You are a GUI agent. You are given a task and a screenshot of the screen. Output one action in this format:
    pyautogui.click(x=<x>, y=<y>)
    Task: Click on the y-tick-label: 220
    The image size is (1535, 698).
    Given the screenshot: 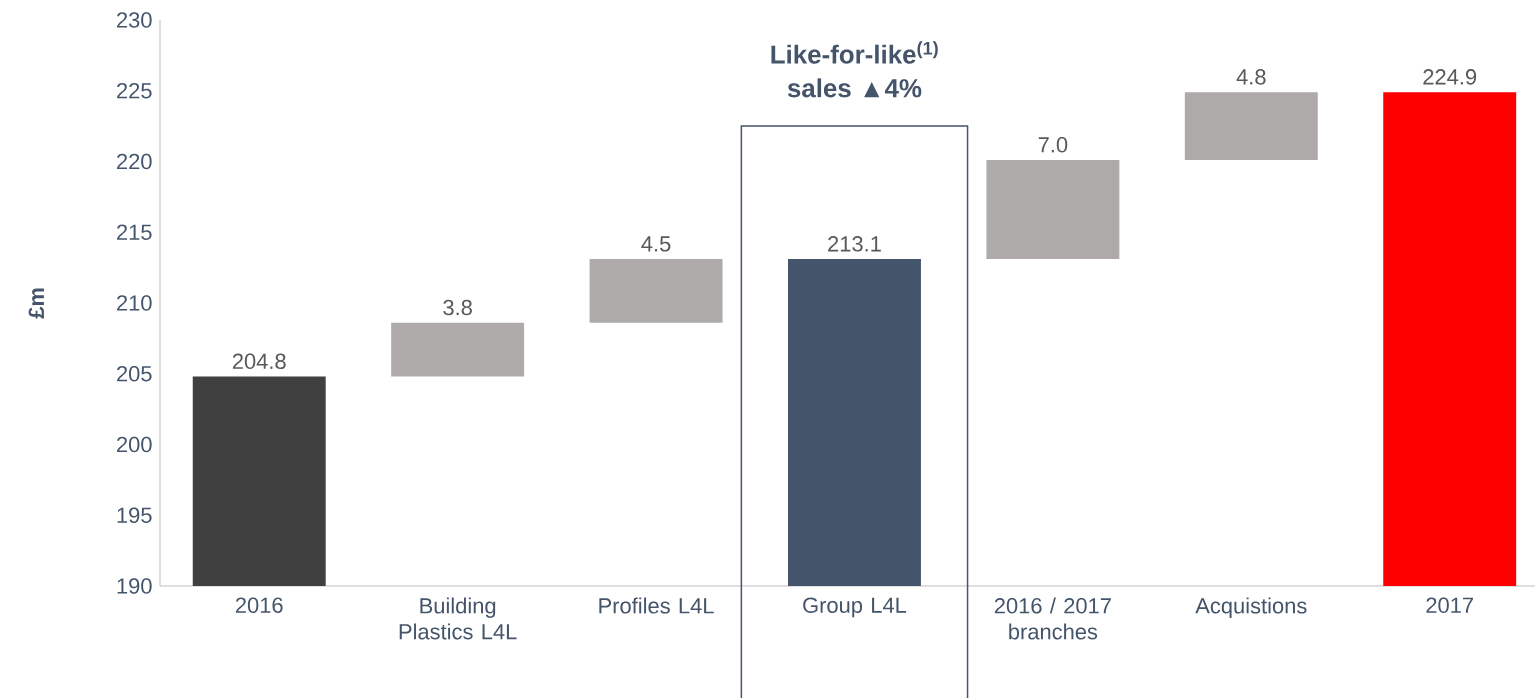 What is the action you would take?
    pyautogui.click(x=134, y=161)
    